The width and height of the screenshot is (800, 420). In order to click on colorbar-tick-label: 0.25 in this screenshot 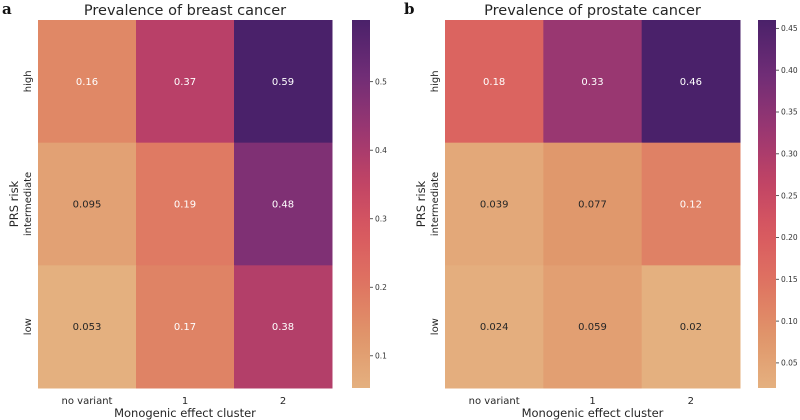, I will do `click(789, 195)`.